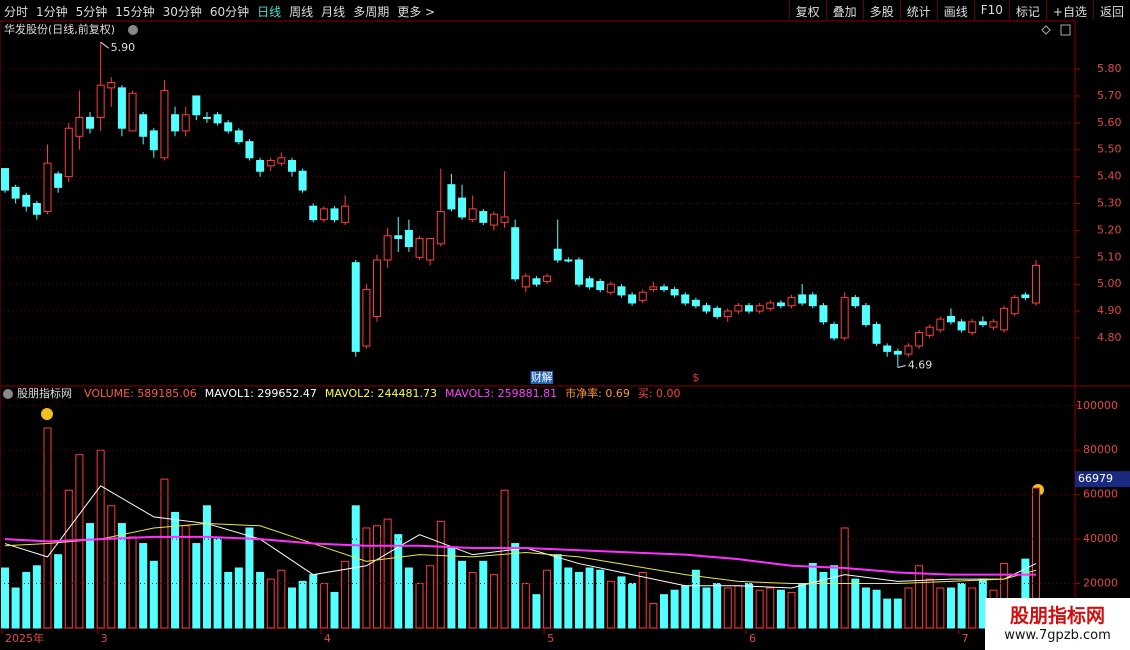  What do you see at coordinates (301, 12) in the screenshot?
I see `period-tab: 周线` at bounding box center [301, 12].